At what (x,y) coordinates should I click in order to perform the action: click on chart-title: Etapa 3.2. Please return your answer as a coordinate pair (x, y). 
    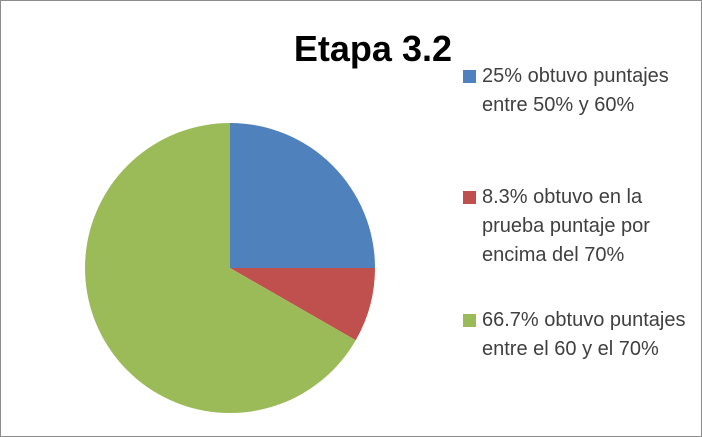
    Looking at the image, I should click on (372, 48).